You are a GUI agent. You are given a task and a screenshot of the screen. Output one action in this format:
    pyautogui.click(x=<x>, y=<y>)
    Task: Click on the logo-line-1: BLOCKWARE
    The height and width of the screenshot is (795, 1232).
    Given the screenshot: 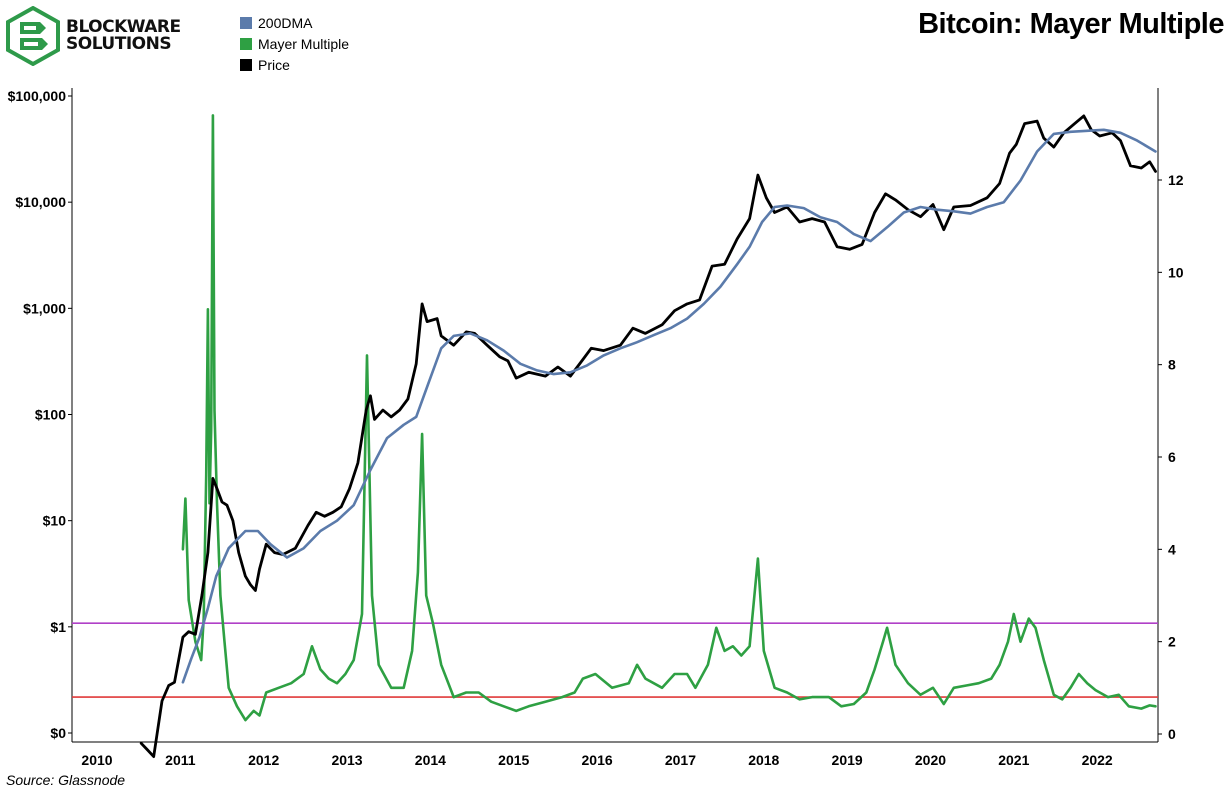 What is the action you would take?
    pyautogui.click(x=123, y=27)
    